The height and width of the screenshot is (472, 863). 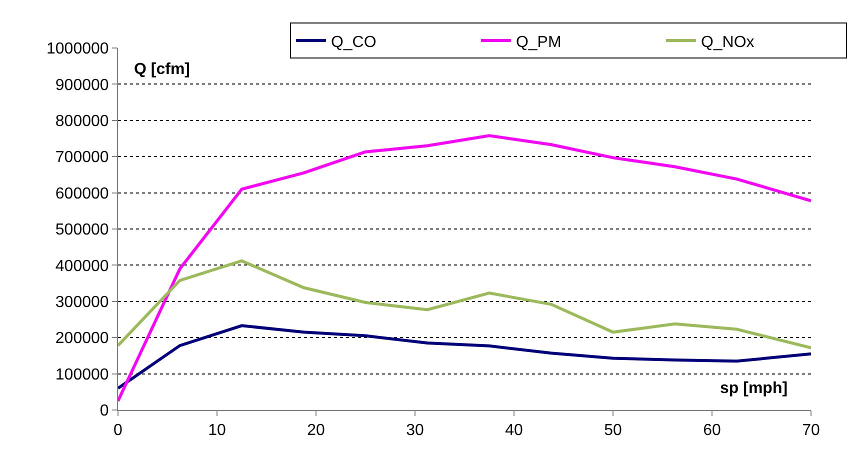 I want to click on x-tick-label: 70, so click(x=811, y=431).